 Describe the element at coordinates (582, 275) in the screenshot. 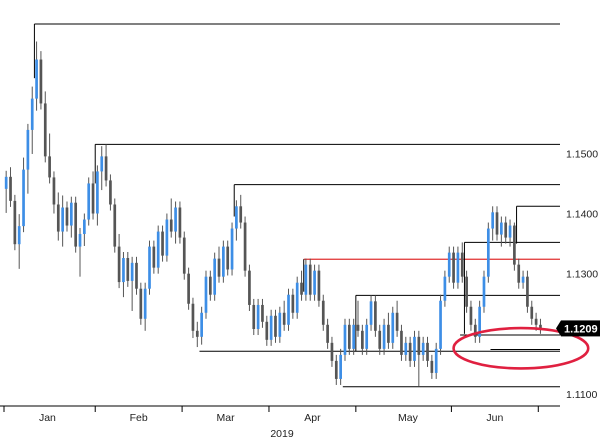

I see `y-tick-label: 1.1300` at that location.